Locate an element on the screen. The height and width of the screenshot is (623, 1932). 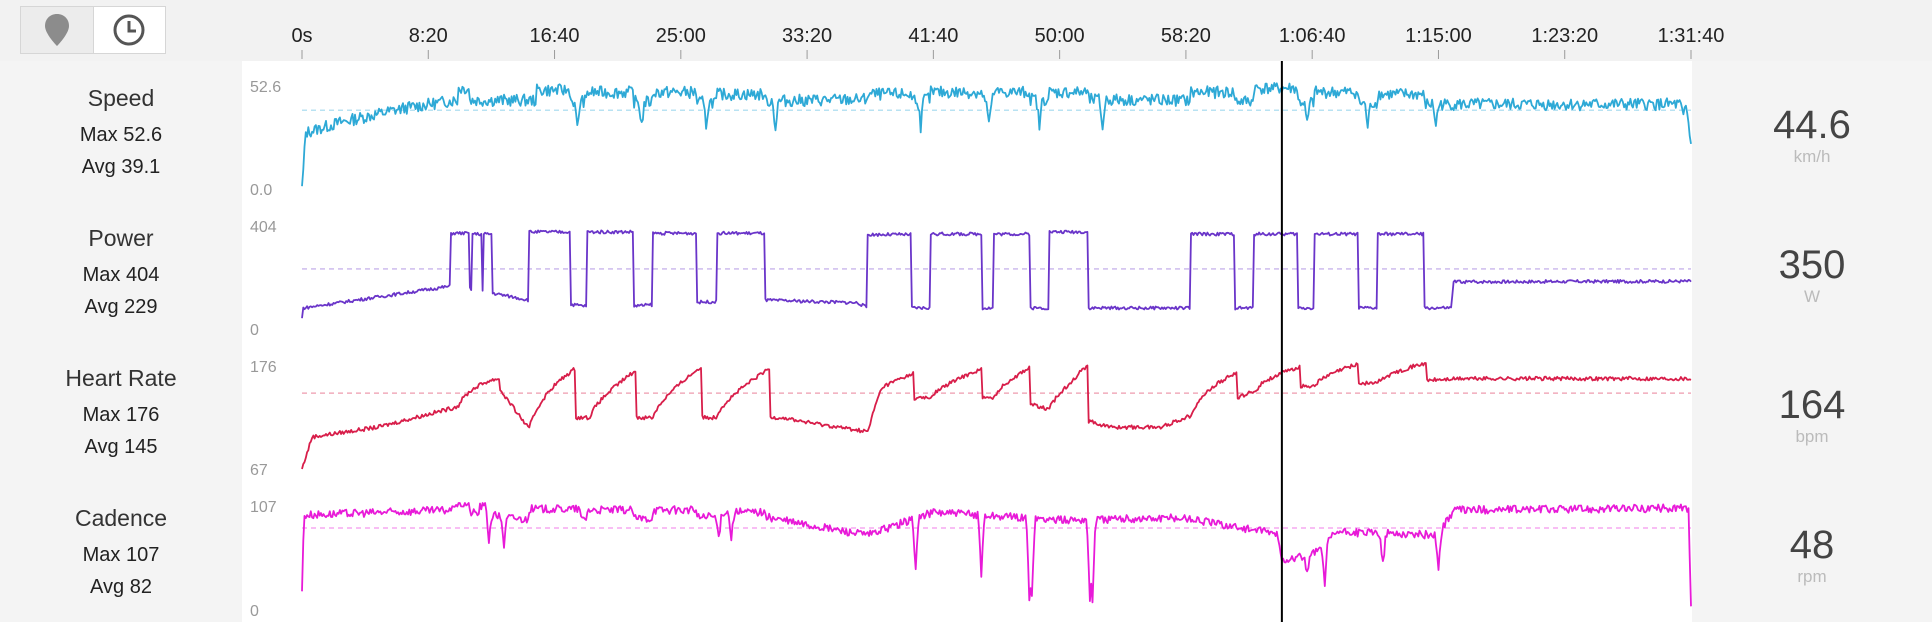
x-tick-label: 1:15:00 is located at coordinates (1438, 36).